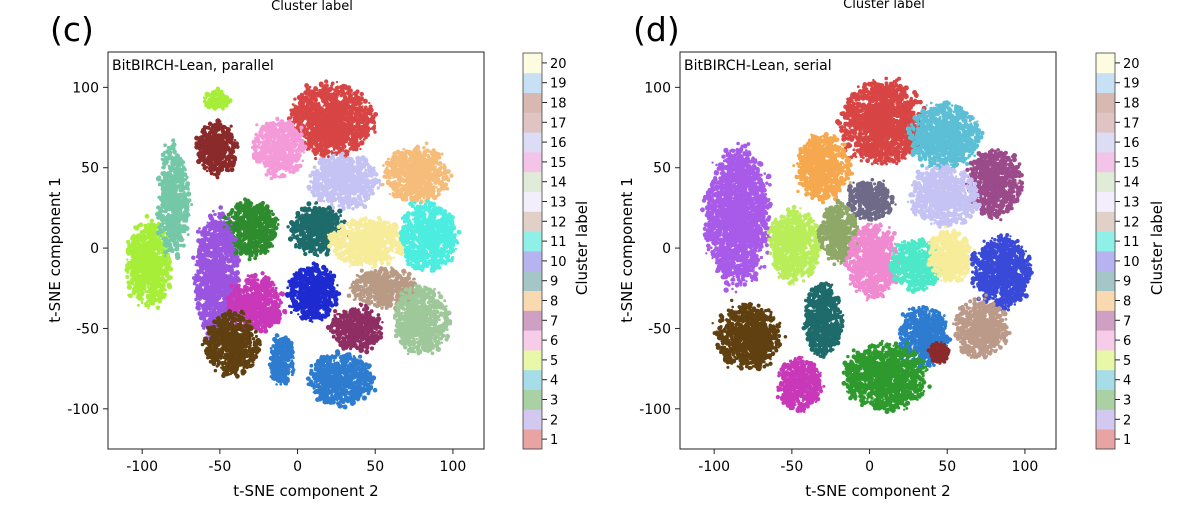 The width and height of the screenshot is (1200, 506). I want to click on cluster-peach, so click(417, 172).